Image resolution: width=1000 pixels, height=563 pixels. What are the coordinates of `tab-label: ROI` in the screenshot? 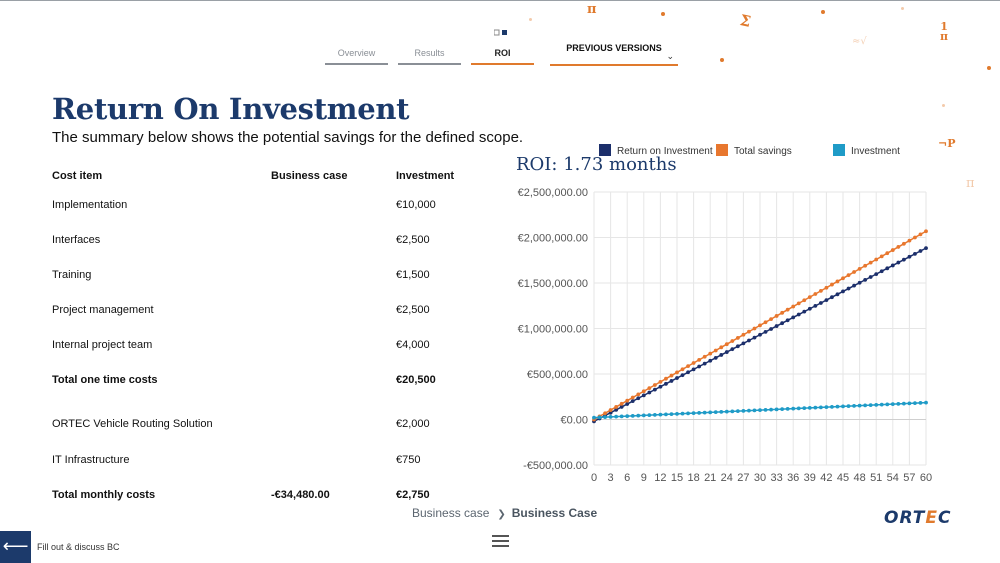 It's located at (502, 53).